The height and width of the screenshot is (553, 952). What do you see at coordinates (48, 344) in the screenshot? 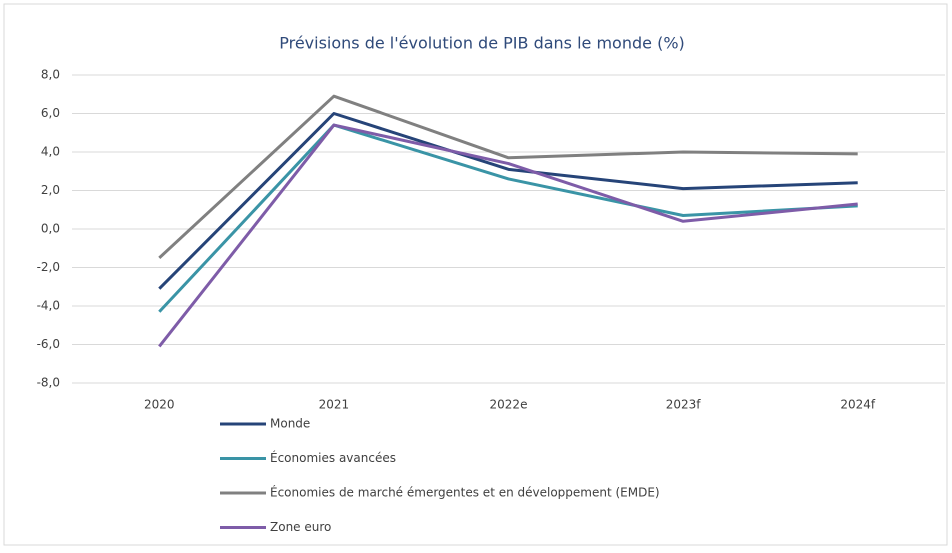
I see `y-tick-label: -6,0` at bounding box center [48, 344].